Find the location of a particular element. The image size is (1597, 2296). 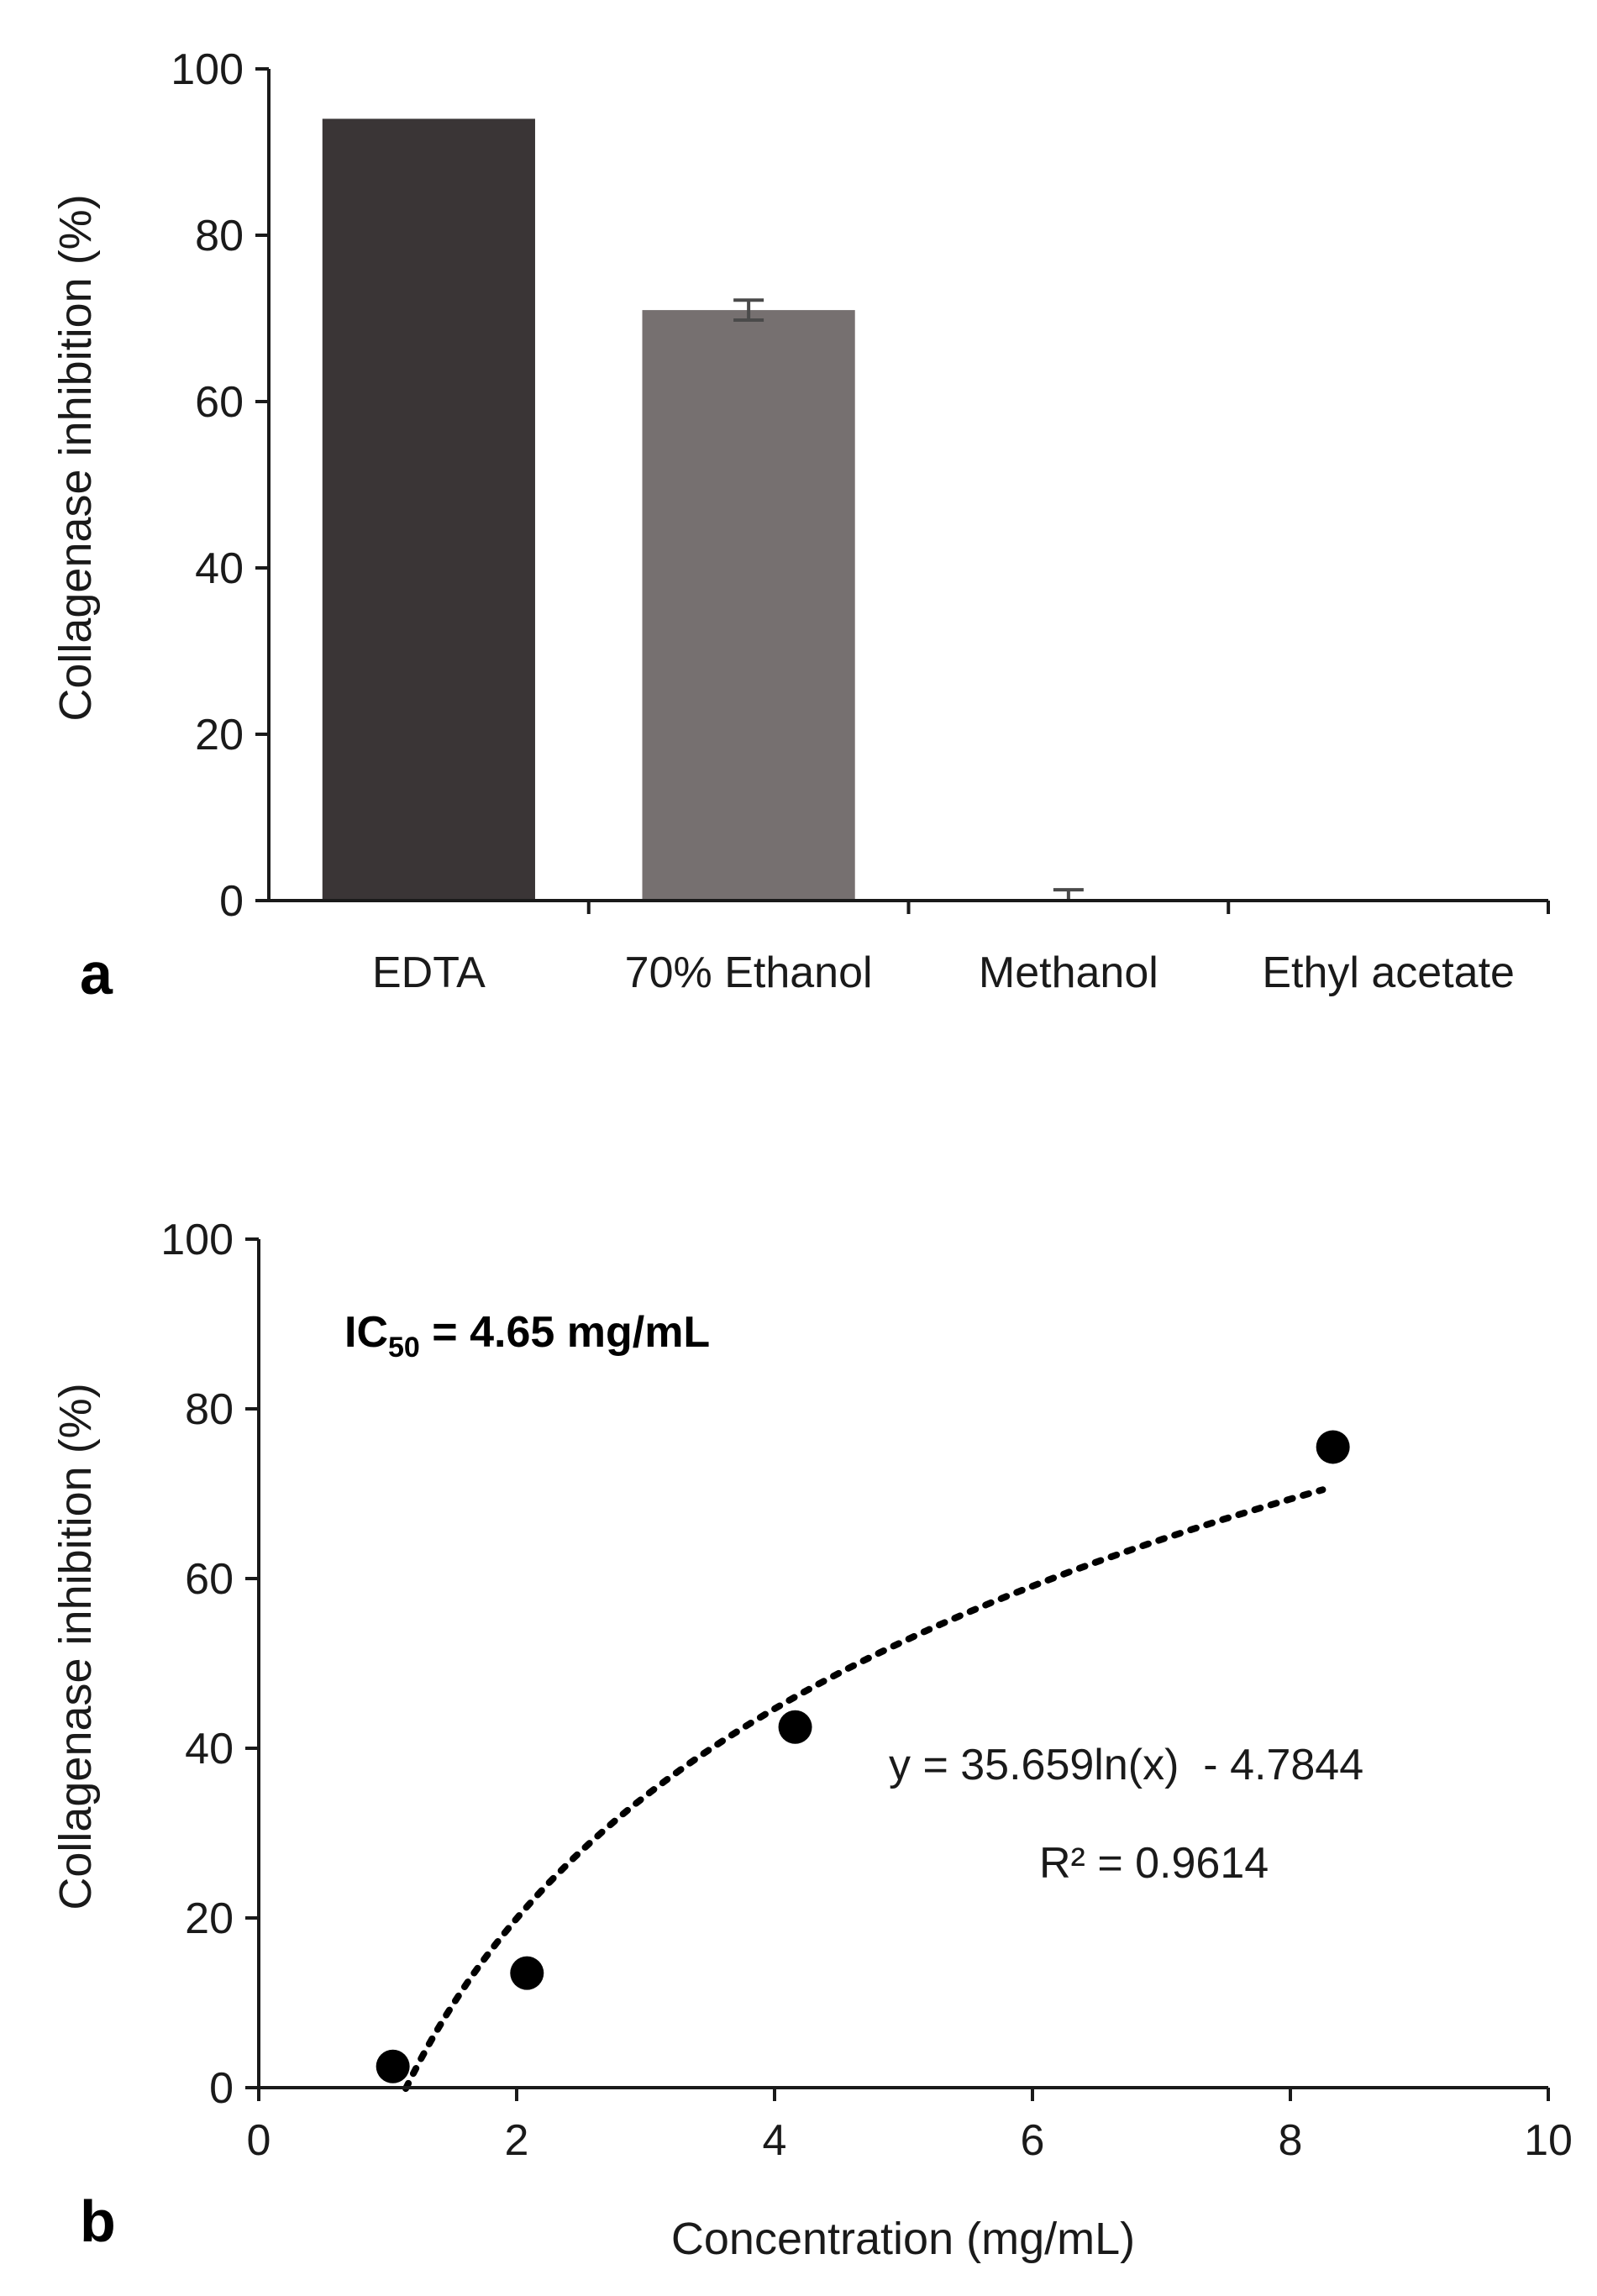

trend-equation: y = 35.659ln(x) - 4.7844 is located at coordinates (1126, 1765).